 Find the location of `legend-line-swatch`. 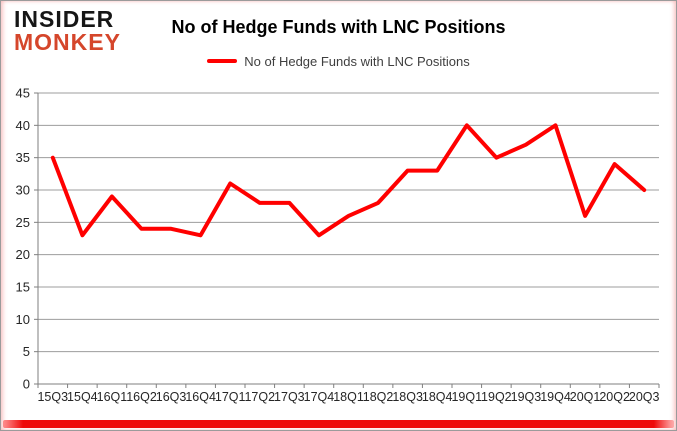

legend-line-swatch is located at coordinates (222, 61).